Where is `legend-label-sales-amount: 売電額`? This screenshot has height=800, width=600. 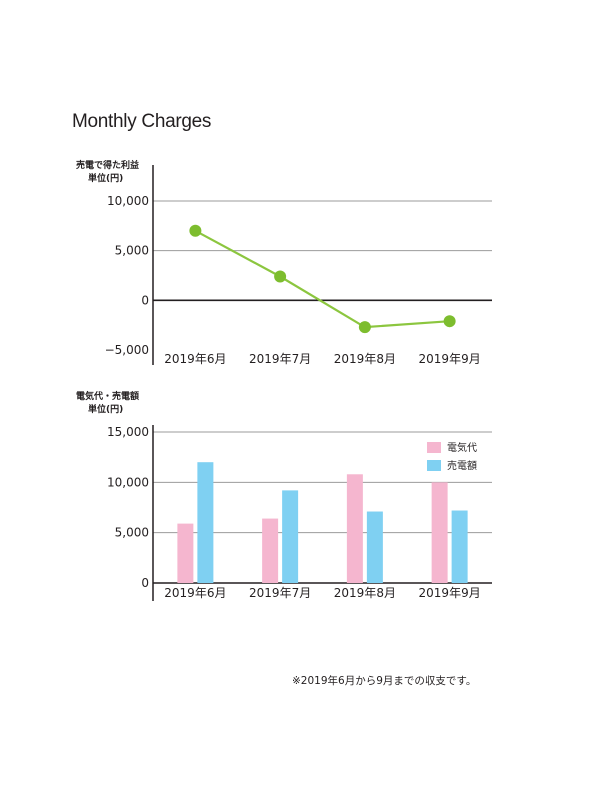
legend-label-sales-amount: 売電額 is located at coordinates (462, 465).